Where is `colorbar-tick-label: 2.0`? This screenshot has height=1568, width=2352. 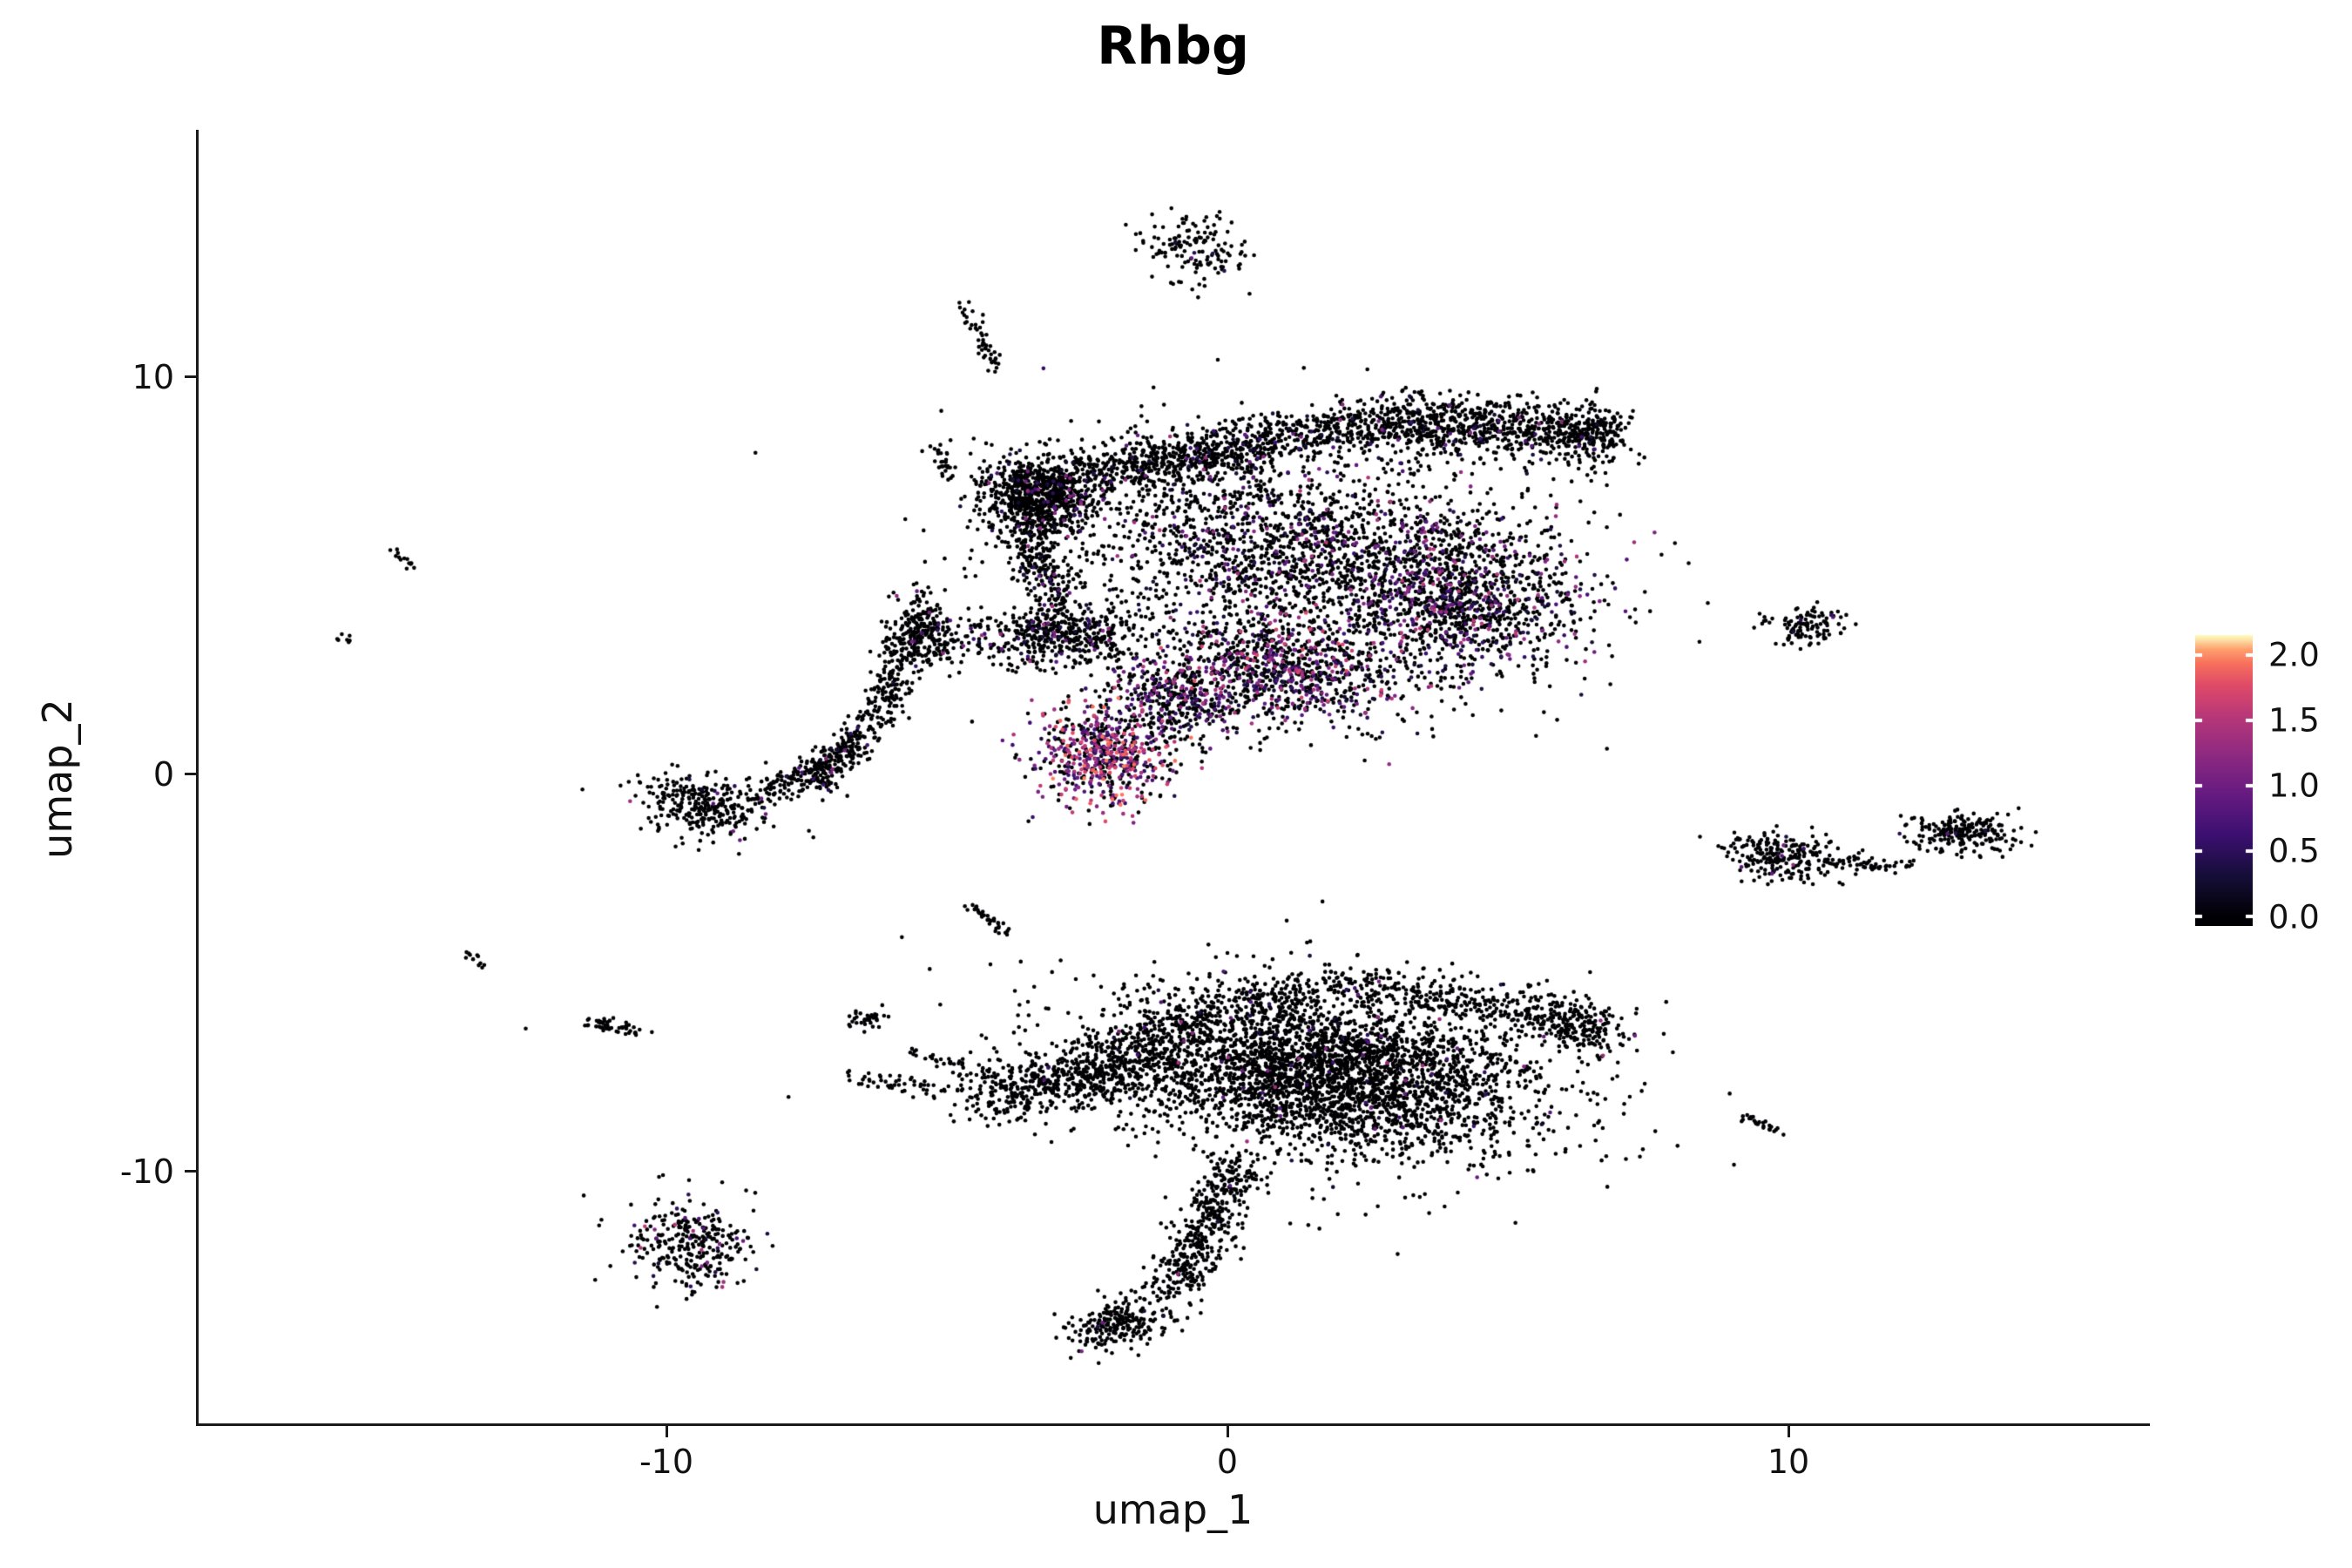 colorbar-tick-label: 2.0 is located at coordinates (2294, 655).